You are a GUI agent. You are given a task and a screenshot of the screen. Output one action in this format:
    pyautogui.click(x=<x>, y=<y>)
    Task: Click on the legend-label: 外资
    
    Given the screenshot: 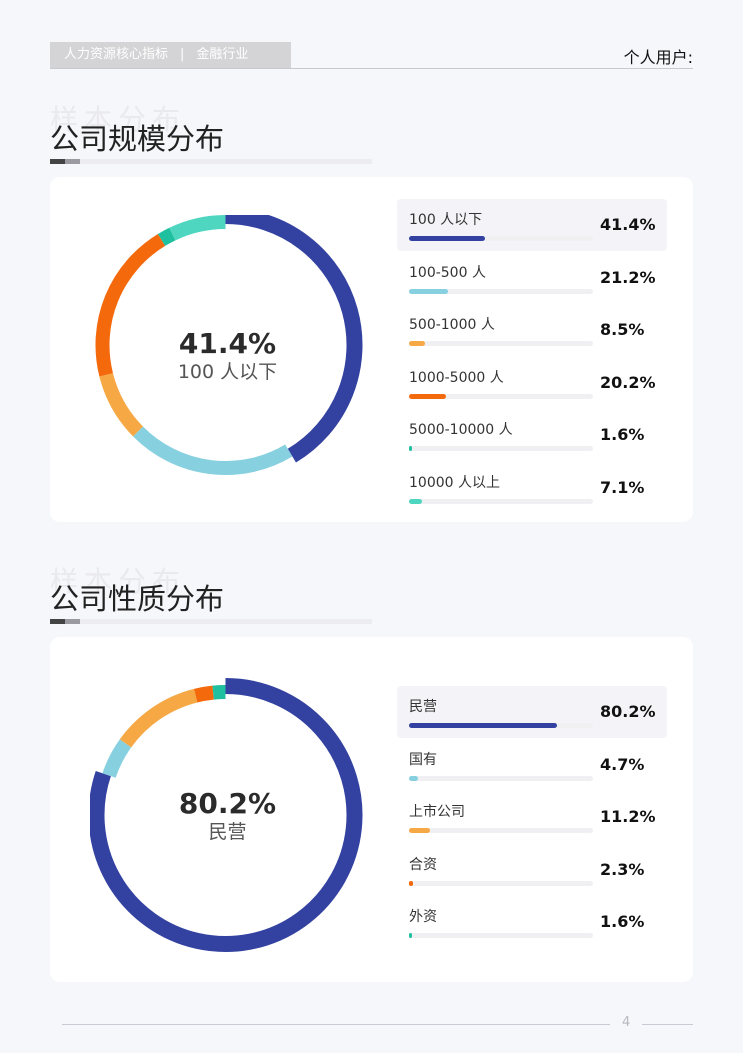 What is the action you would take?
    pyautogui.click(x=423, y=917)
    